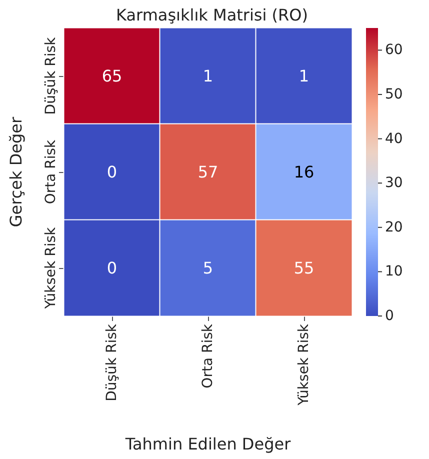 The height and width of the screenshot is (459, 429). What do you see at coordinates (112, 362) in the screenshot?
I see `x-tick-label: Düşük Risk` at bounding box center [112, 362].